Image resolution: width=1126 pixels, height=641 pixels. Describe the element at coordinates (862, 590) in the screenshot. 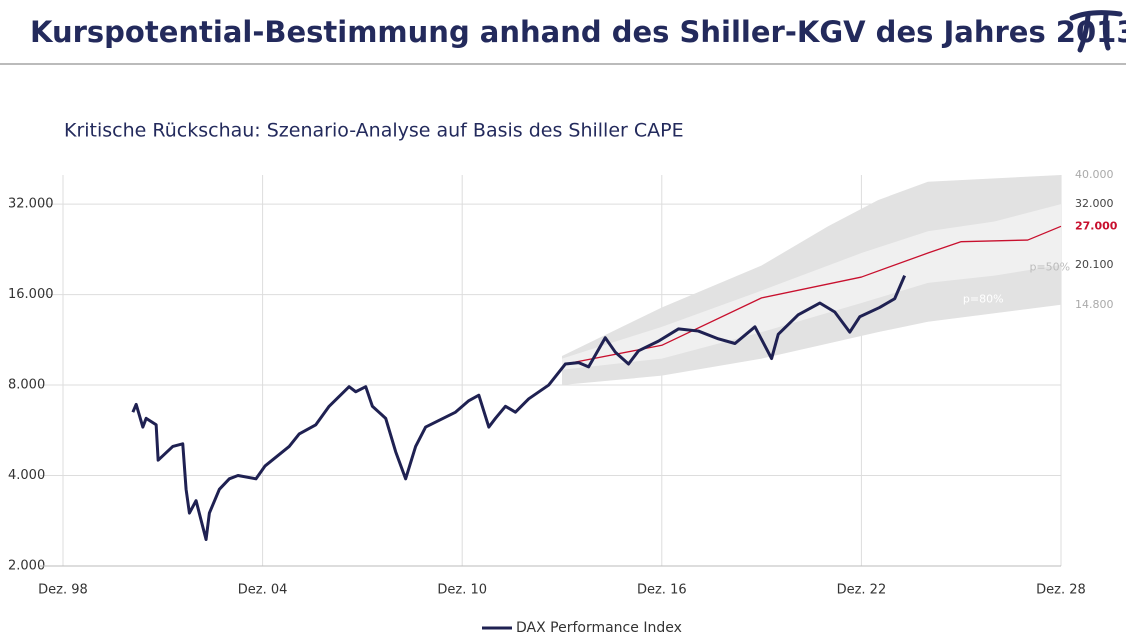

I see `x-tick-label: Dez. 22` at that location.